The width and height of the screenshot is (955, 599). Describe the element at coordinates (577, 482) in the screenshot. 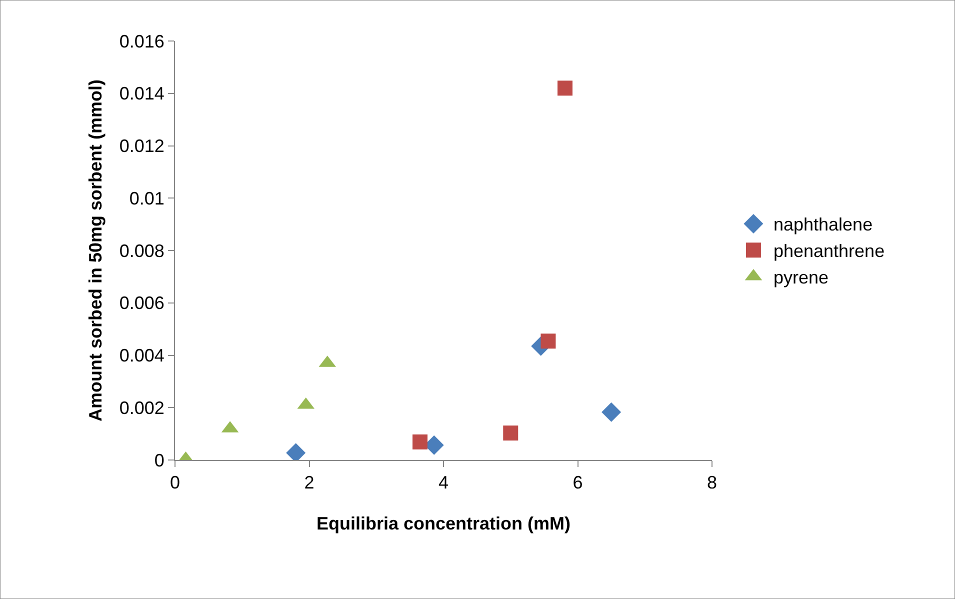

I see `x-tick-label: 6` at that location.